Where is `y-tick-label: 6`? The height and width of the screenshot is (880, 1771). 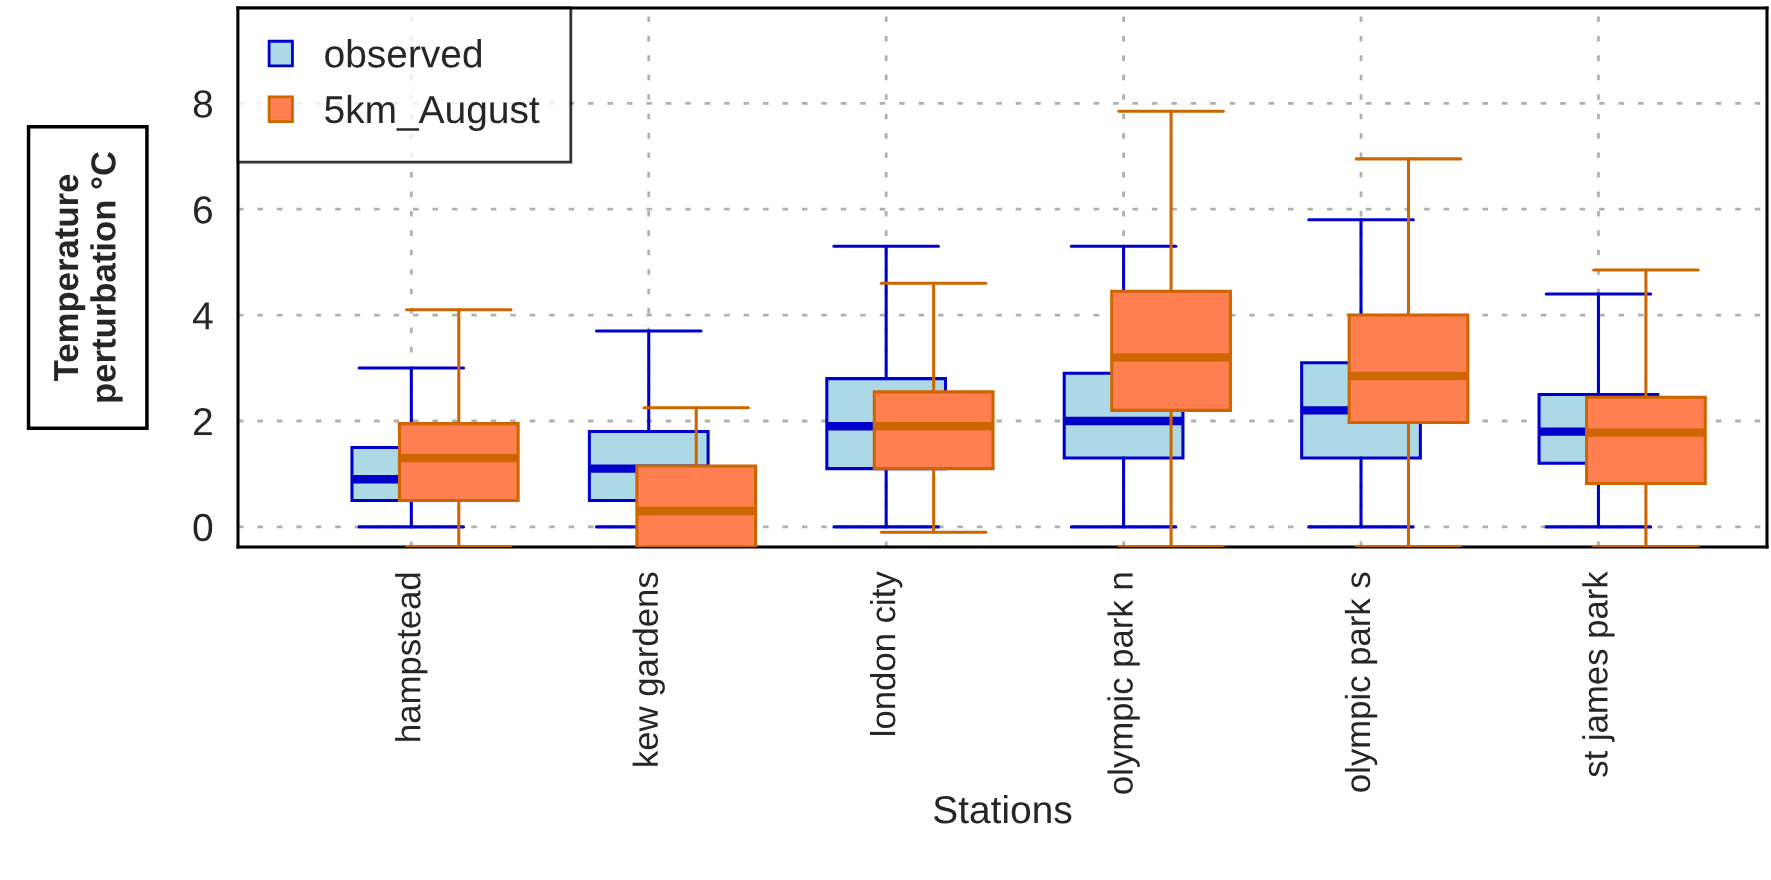 y-tick-label: 6 is located at coordinates (203, 210).